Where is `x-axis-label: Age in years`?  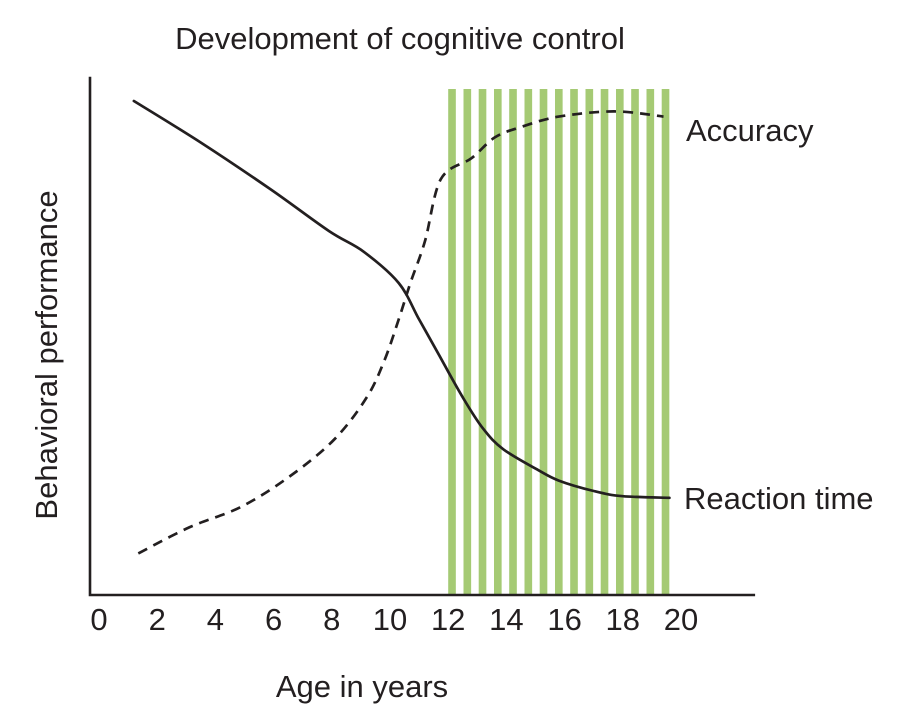
x-axis-label: Age in years is located at coordinates (362, 686).